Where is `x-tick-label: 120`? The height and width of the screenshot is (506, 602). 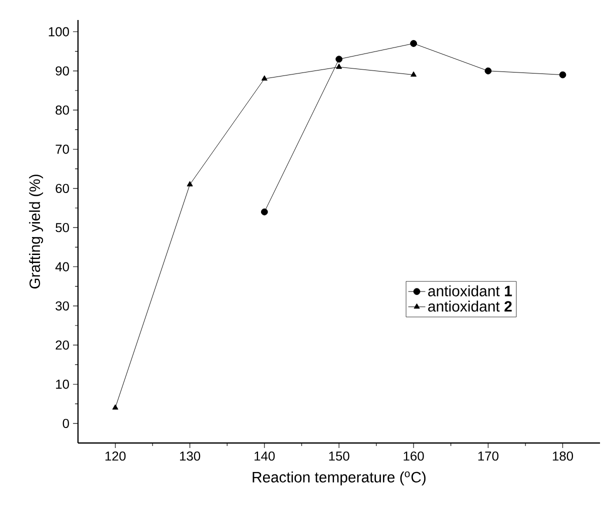
x-tick-label: 120 is located at coordinates (115, 456).